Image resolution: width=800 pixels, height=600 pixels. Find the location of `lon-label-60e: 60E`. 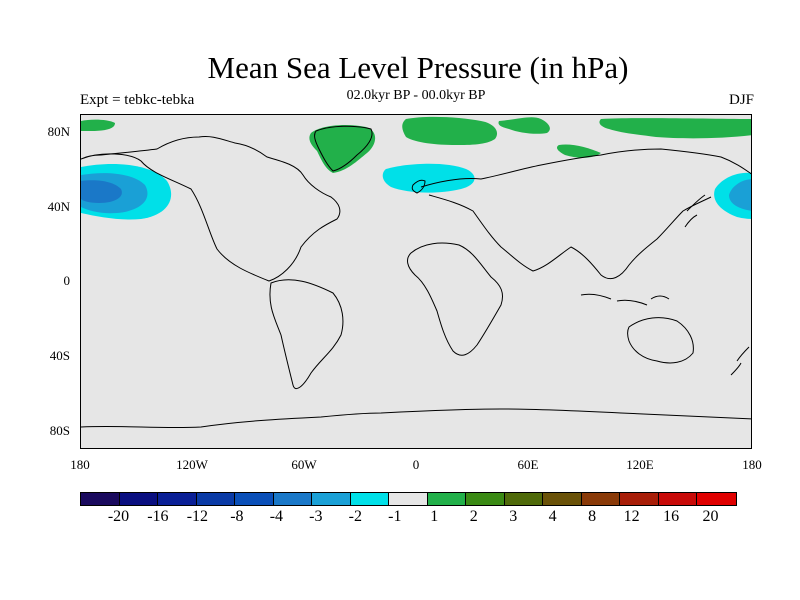

lon-label-60e: 60E is located at coordinates (528, 464).